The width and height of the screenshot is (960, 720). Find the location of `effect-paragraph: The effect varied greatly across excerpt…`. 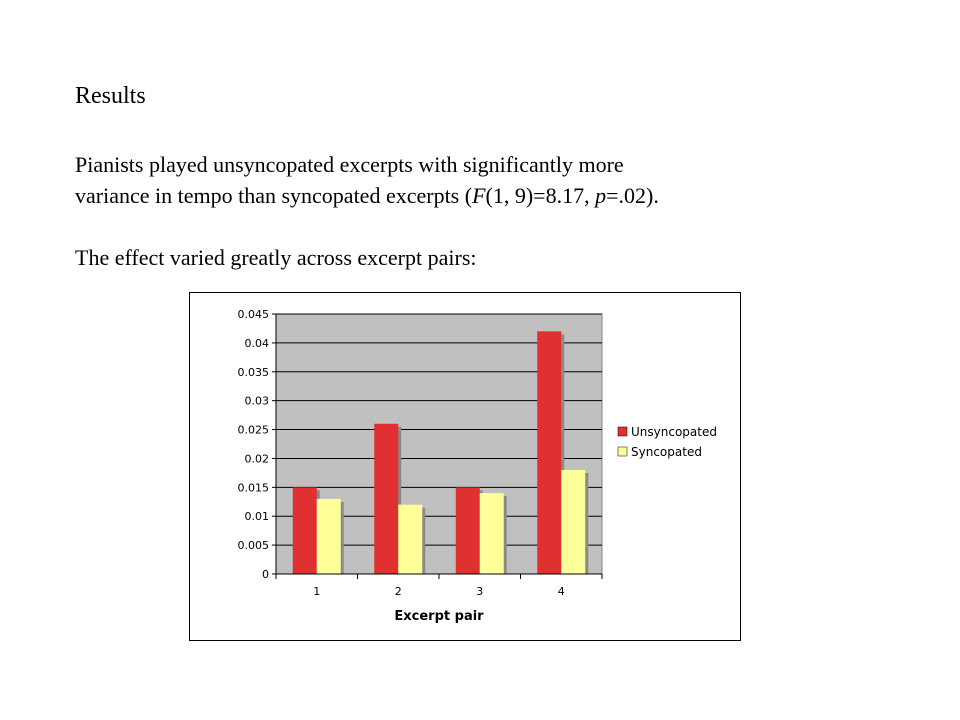

effect-paragraph: The effect varied greatly across excerpt… is located at coordinates (276, 257).